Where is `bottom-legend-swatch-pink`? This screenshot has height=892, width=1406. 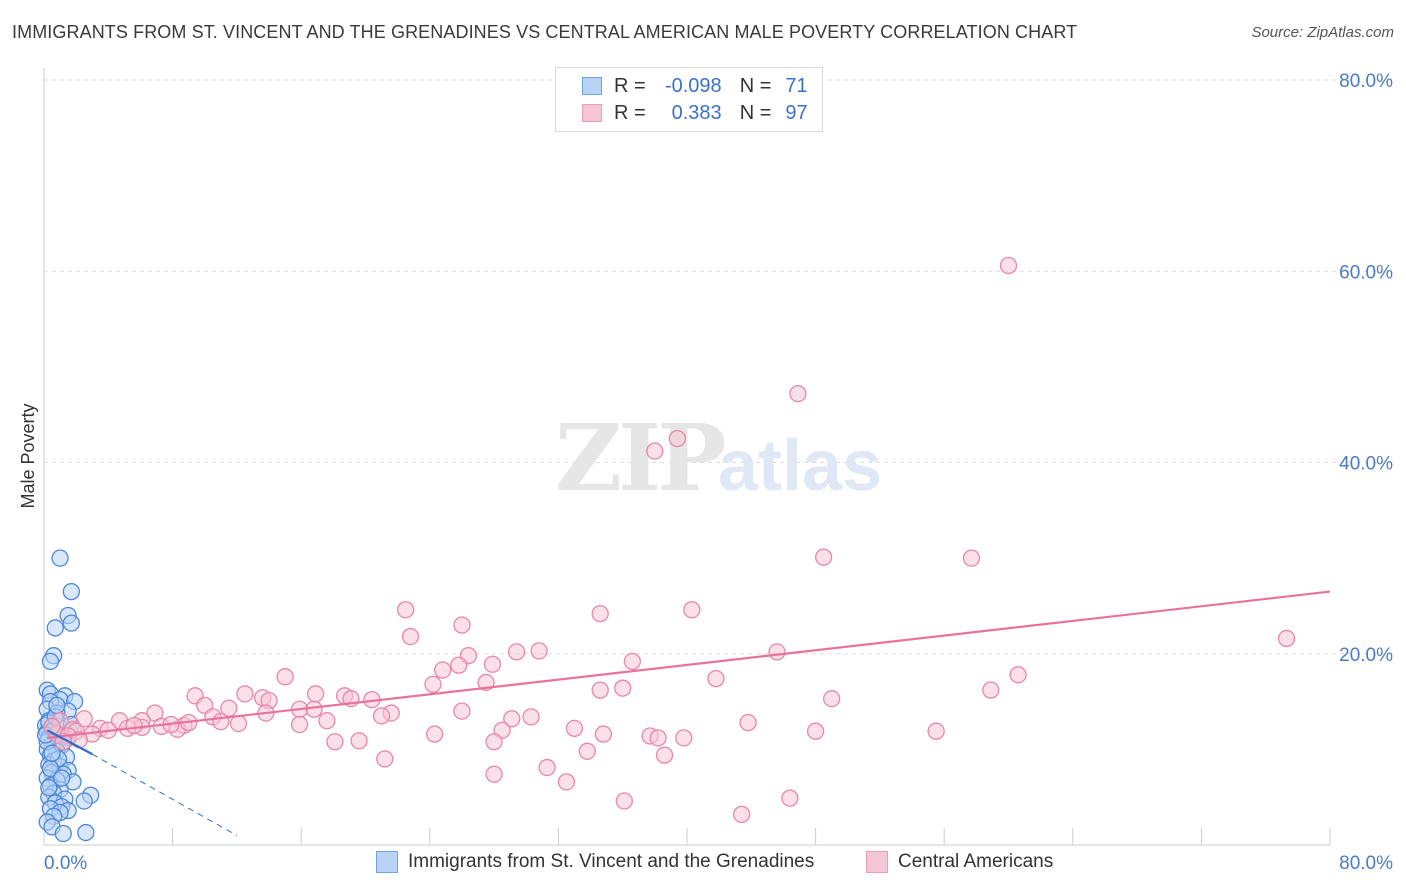 bottom-legend-swatch-pink is located at coordinates (877, 862).